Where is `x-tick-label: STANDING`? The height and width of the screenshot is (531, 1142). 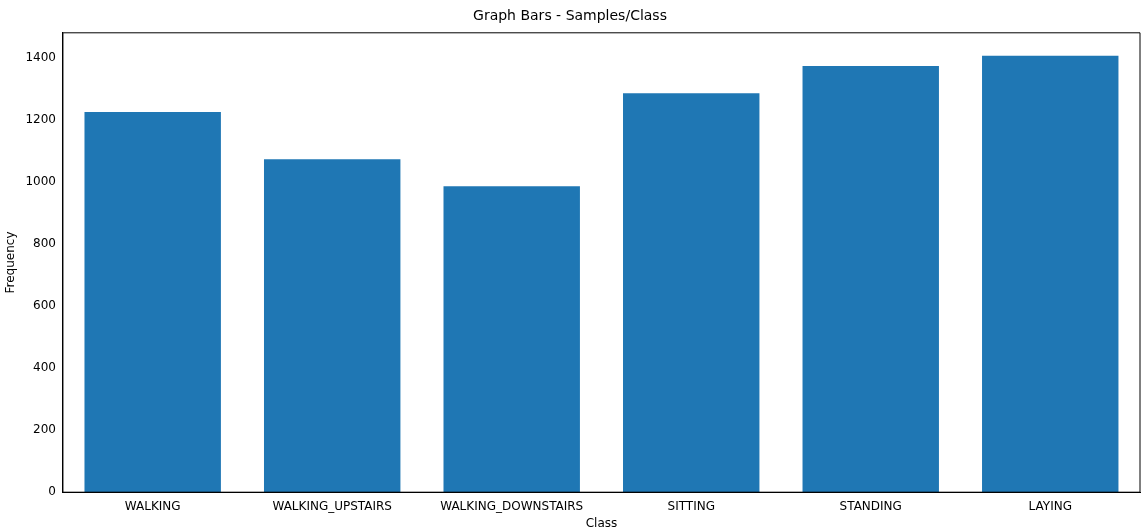 x-tick-label: STANDING is located at coordinates (870, 505).